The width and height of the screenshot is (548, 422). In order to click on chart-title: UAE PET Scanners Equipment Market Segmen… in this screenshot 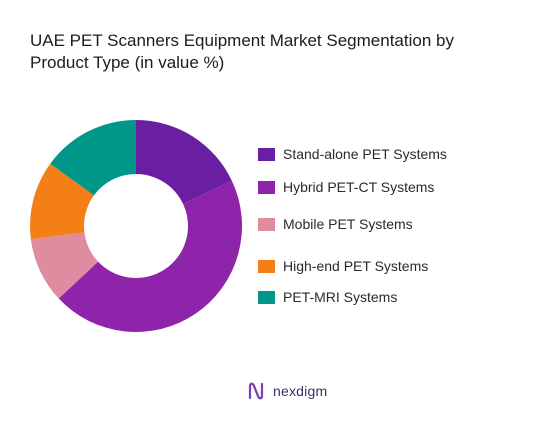, I will do `click(242, 51)`.